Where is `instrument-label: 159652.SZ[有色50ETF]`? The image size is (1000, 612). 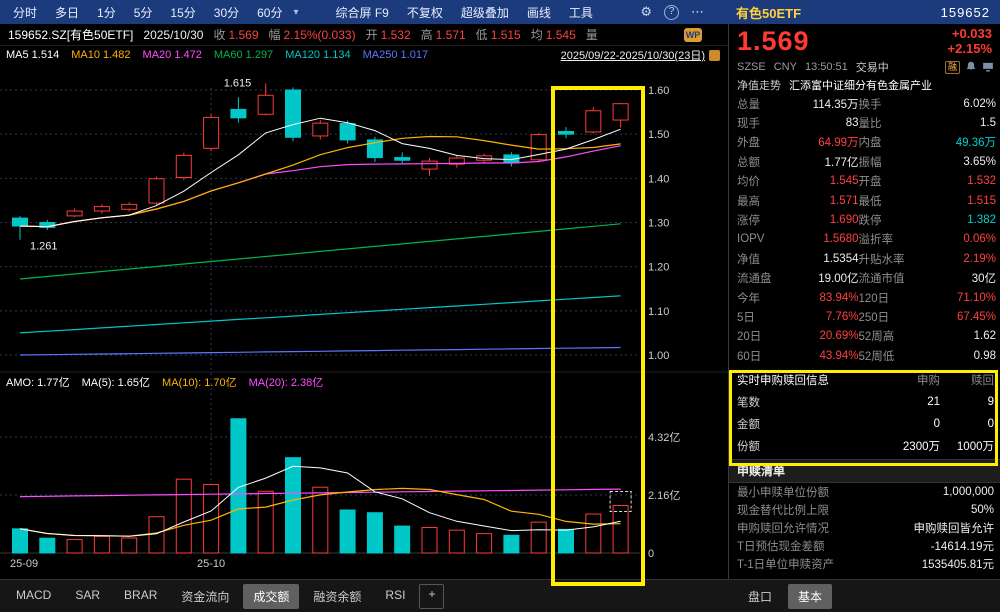
instrument-label: 159652.SZ[有色50ETF] is located at coordinates (71, 35).